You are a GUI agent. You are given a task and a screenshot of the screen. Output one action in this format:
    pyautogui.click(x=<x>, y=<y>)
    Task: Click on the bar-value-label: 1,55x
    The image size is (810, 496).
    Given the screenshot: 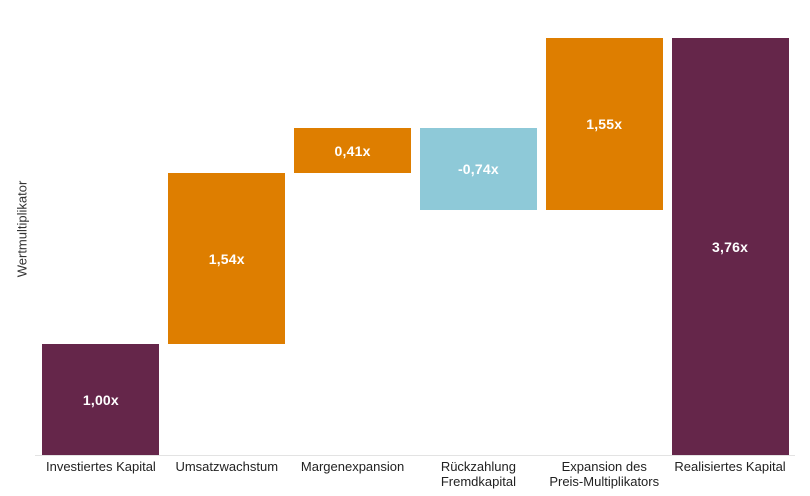 What is the action you would take?
    pyautogui.click(x=604, y=123)
    